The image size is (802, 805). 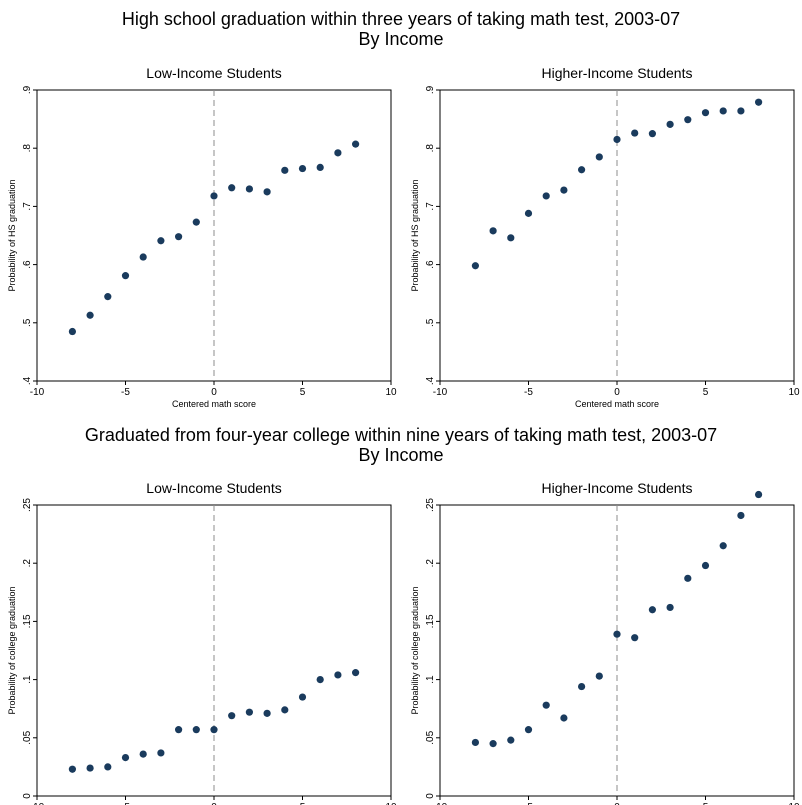 What do you see at coordinates (401, 455) in the screenshot?
I see `bottom-section-title-line2: By Income` at bounding box center [401, 455].